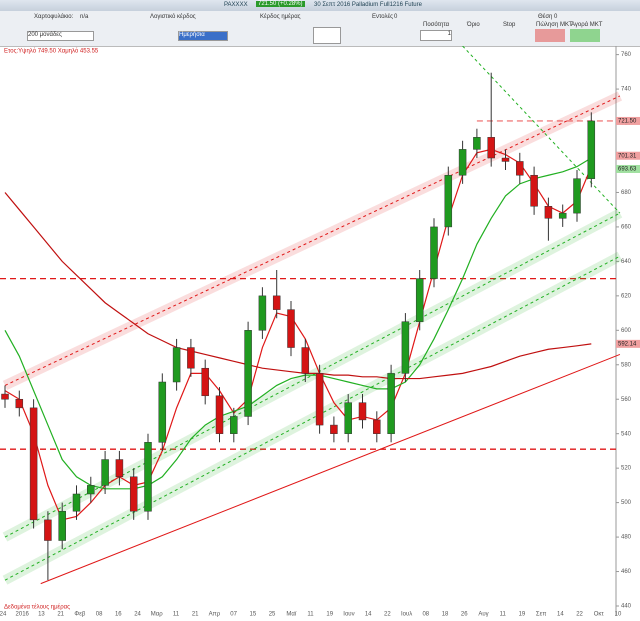 The height and width of the screenshot is (621, 640). Describe the element at coordinates (280, 17) in the screenshot. I see `label: Κέρδος ημέρας` at that location.